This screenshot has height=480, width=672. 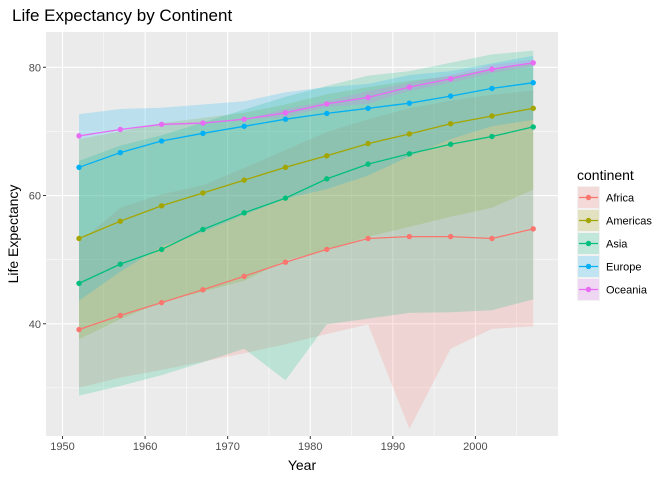 I want to click on line-oceania, so click(x=306, y=99).